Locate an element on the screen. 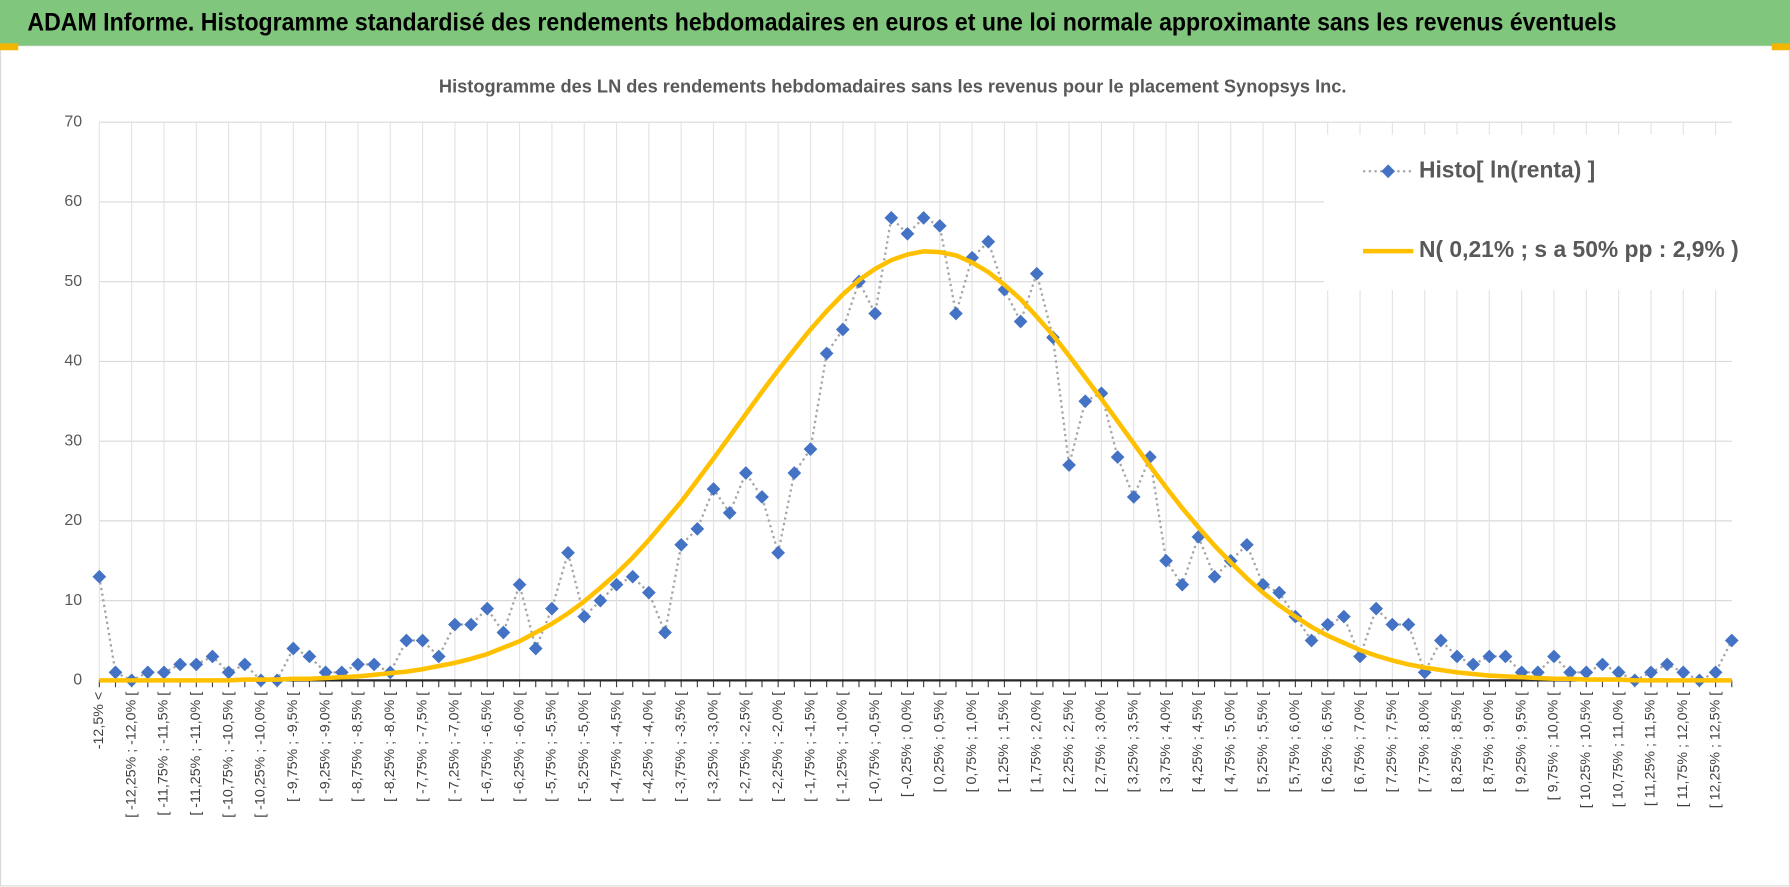  x-tick-label: [ 1,75% ; 2,0% [ is located at coordinates (1037, 742).